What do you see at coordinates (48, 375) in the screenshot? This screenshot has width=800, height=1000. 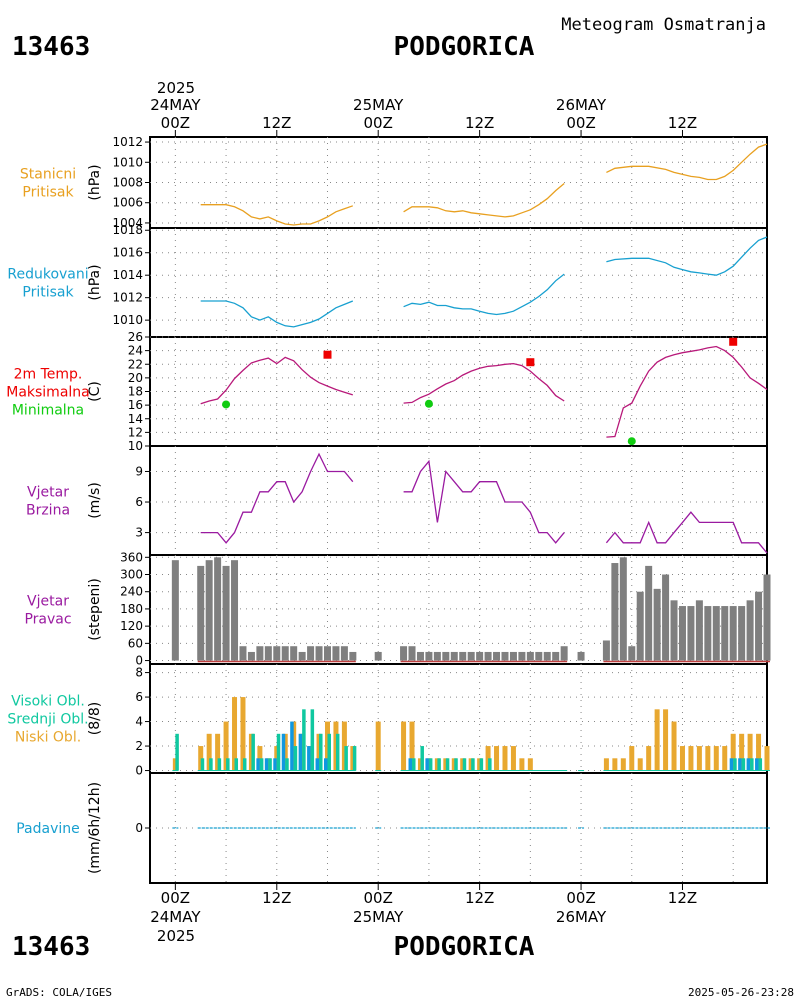 I see `variable-label: 2m Temp.` at bounding box center [48, 375].